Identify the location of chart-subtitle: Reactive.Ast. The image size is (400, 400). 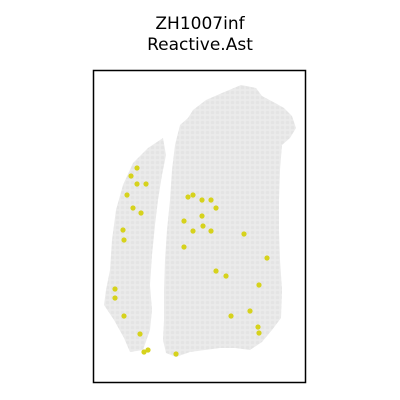
(200, 45).